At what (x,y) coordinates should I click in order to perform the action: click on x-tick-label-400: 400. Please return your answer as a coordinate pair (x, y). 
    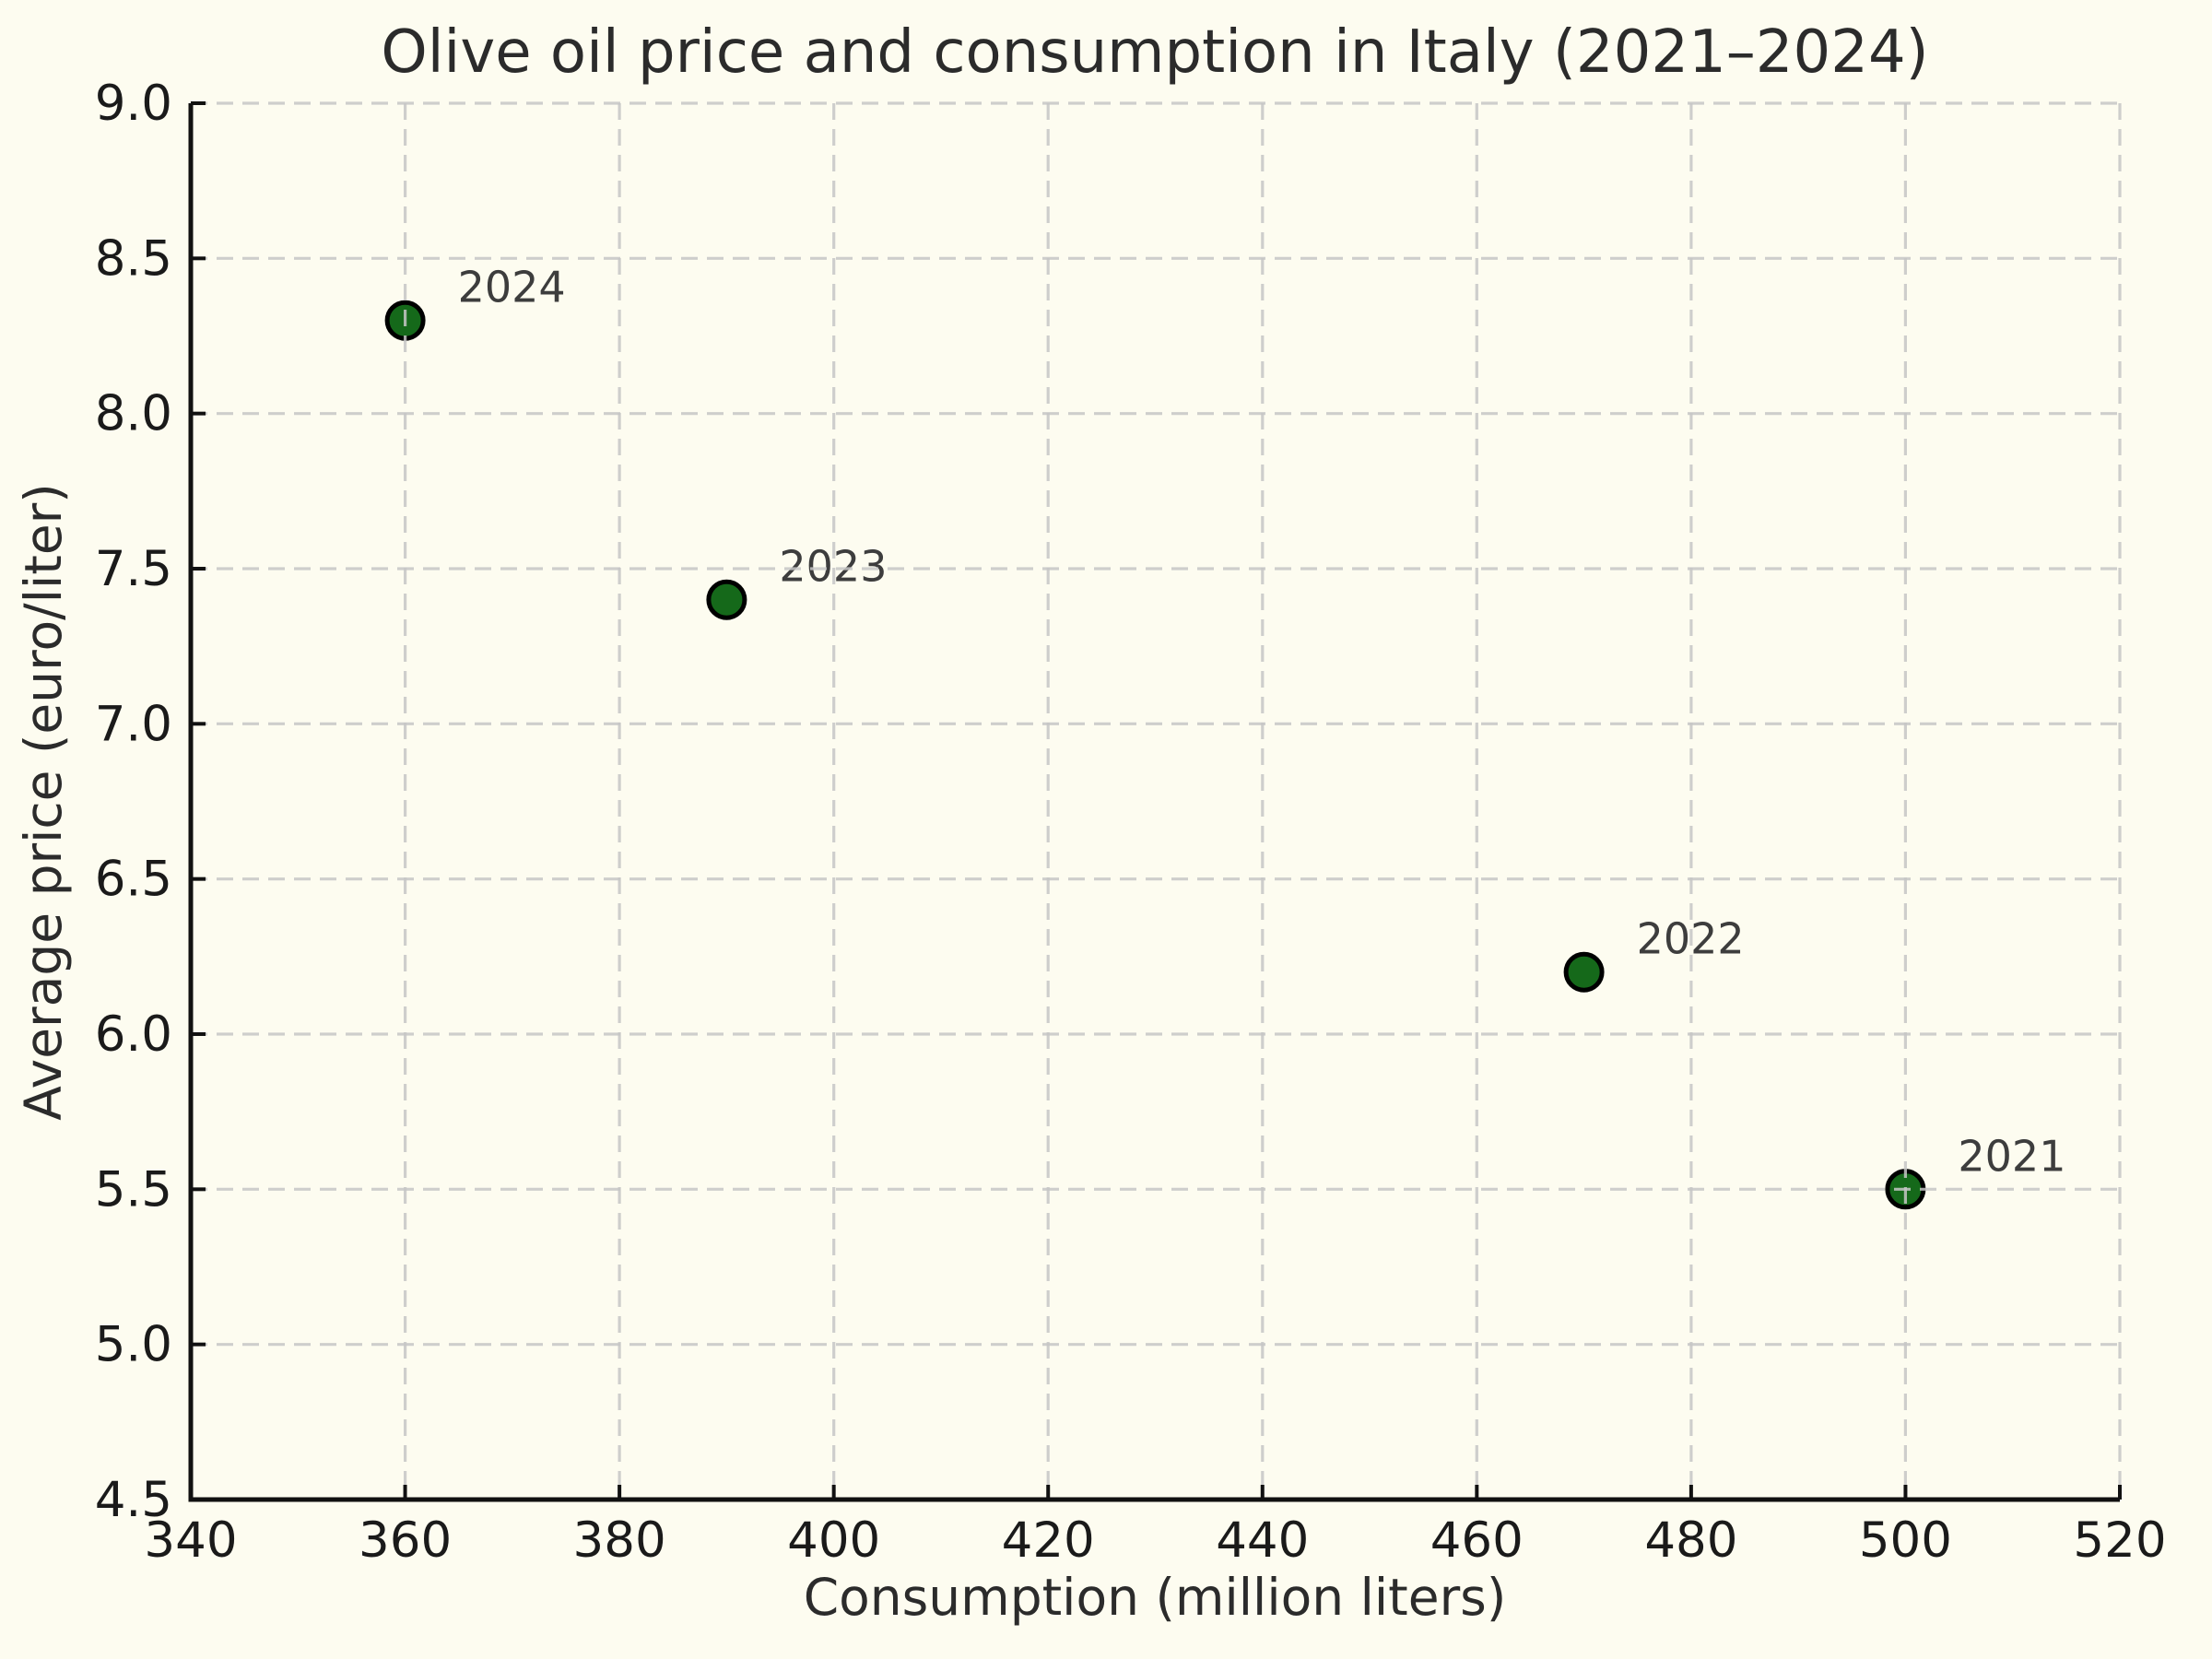
    Looking at the image, I should click on (833, 1540).